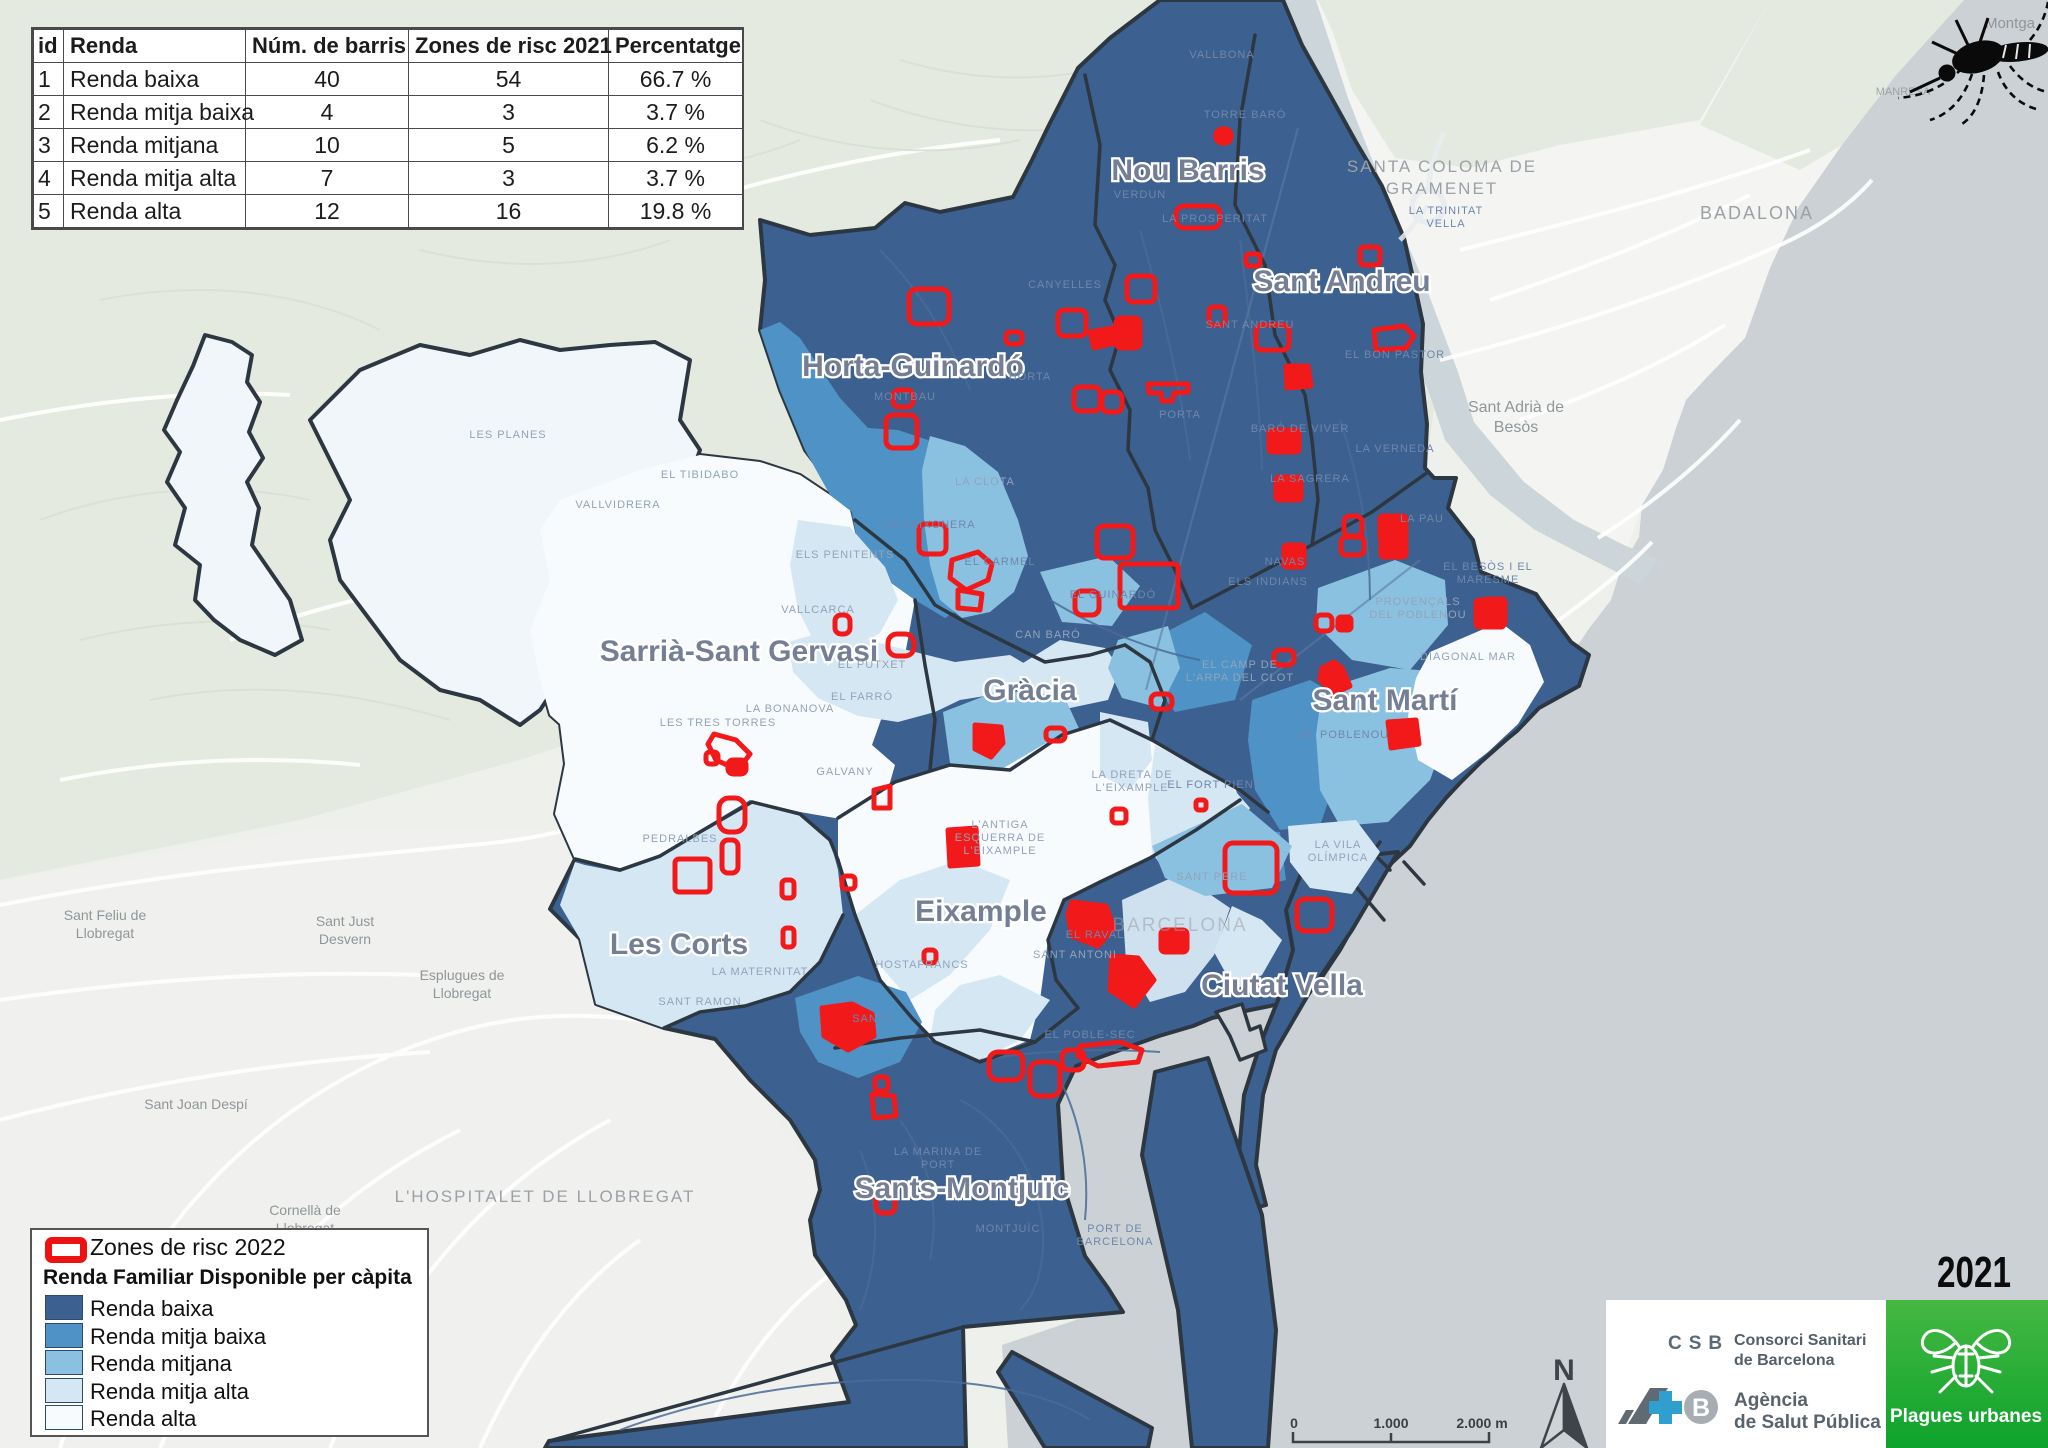  Describe the element at coordinates (844, 772) in the screenshot. I see `svg-text: GALVANY` at that location.